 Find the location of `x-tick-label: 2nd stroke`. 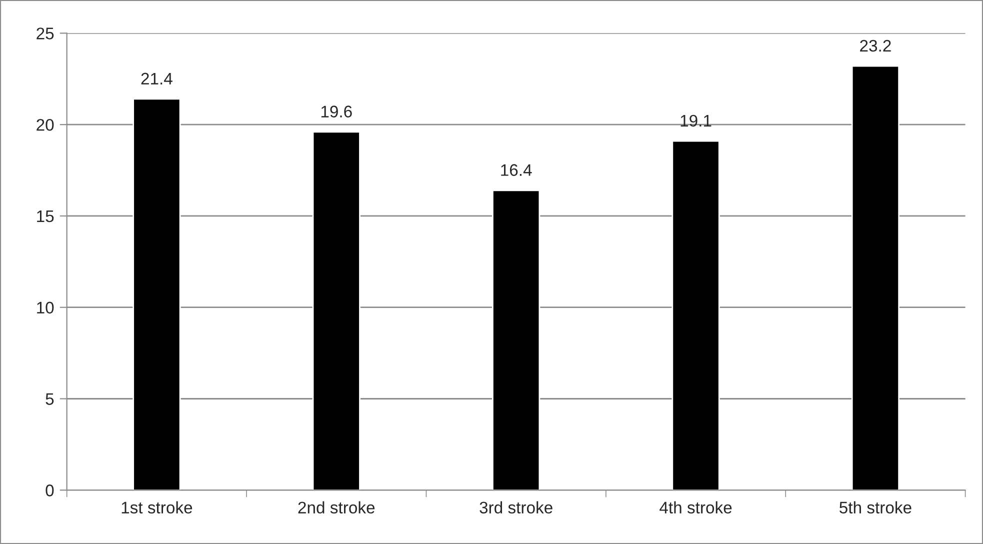

x-tick-label: 2nd stroke is located at coordinates (336, 507).